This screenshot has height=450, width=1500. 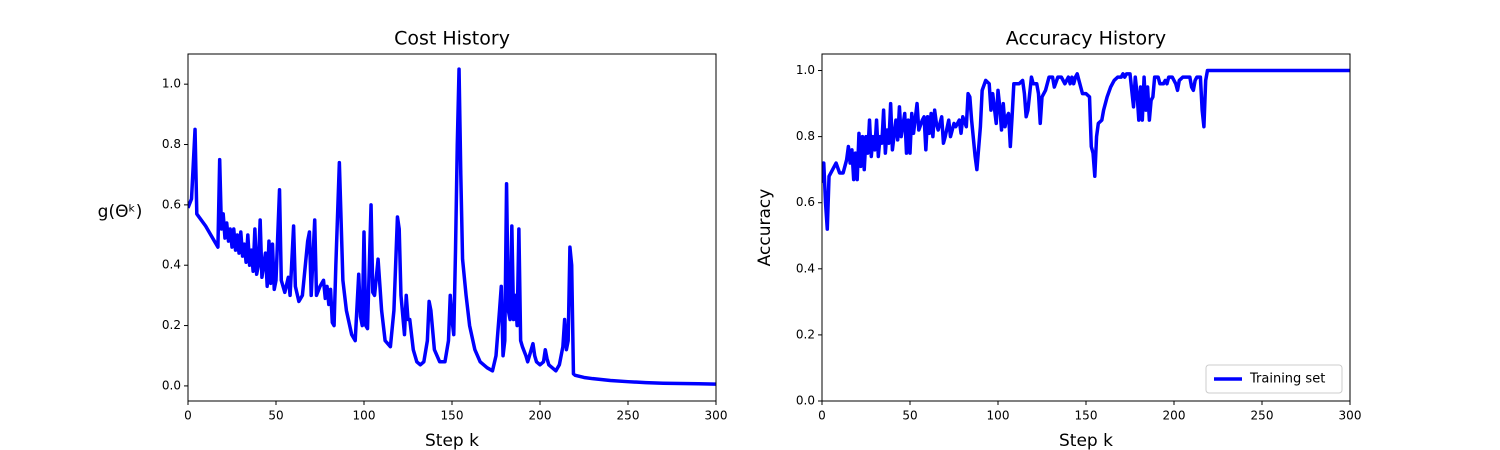 I want to click on chart-title: Accuracy History, so click(x=1086, y=39).